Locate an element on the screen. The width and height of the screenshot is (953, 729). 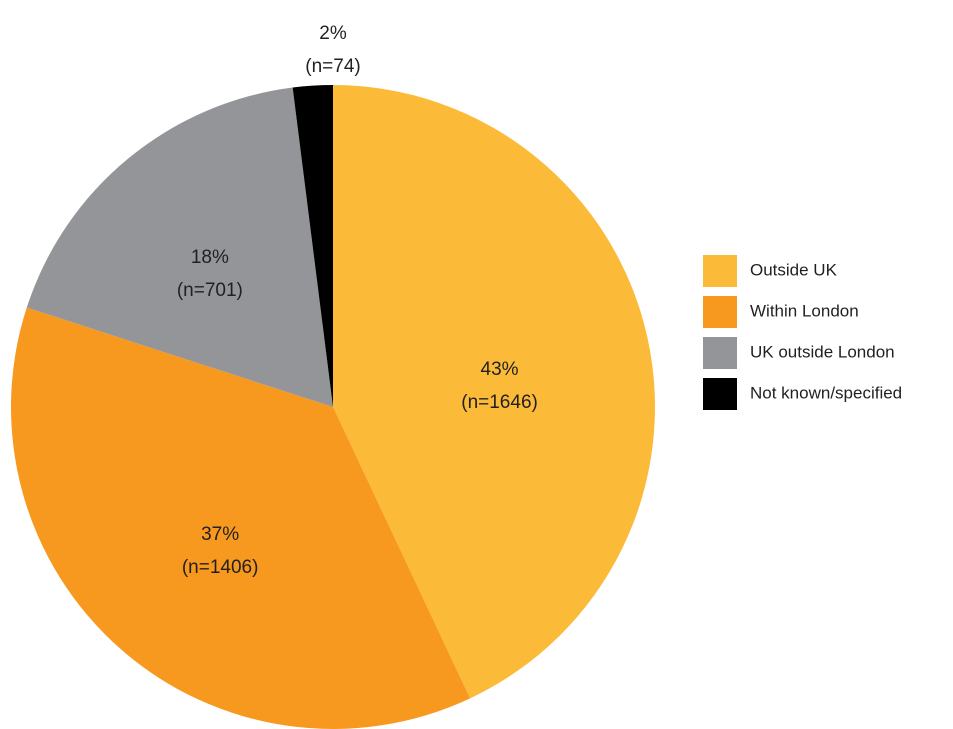
count-label: (n=74) is located at coordinates (332, 66).